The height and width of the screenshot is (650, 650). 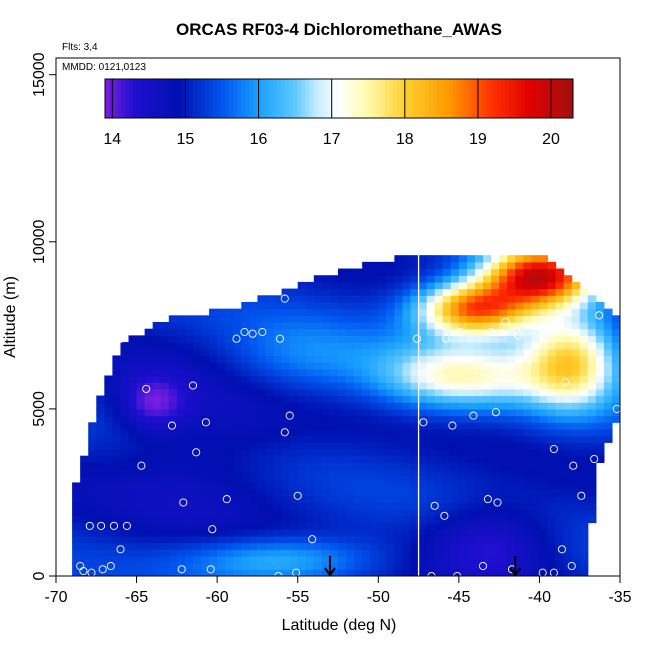 What do you see at coordinates (402, 248) in the screenshot?
I see `sample-point` at bounding box center [402, 248].